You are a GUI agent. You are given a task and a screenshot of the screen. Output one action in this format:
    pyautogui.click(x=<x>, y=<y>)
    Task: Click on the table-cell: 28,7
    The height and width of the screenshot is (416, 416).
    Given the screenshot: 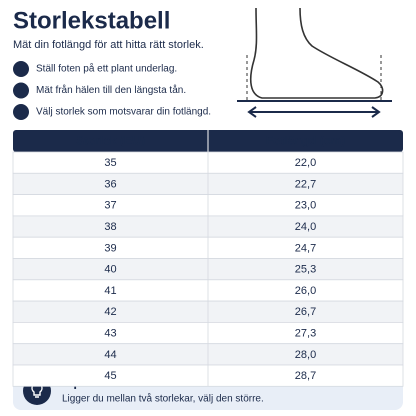 What is the action you would take?
    pyautogui.click(x=305, y=376)
    